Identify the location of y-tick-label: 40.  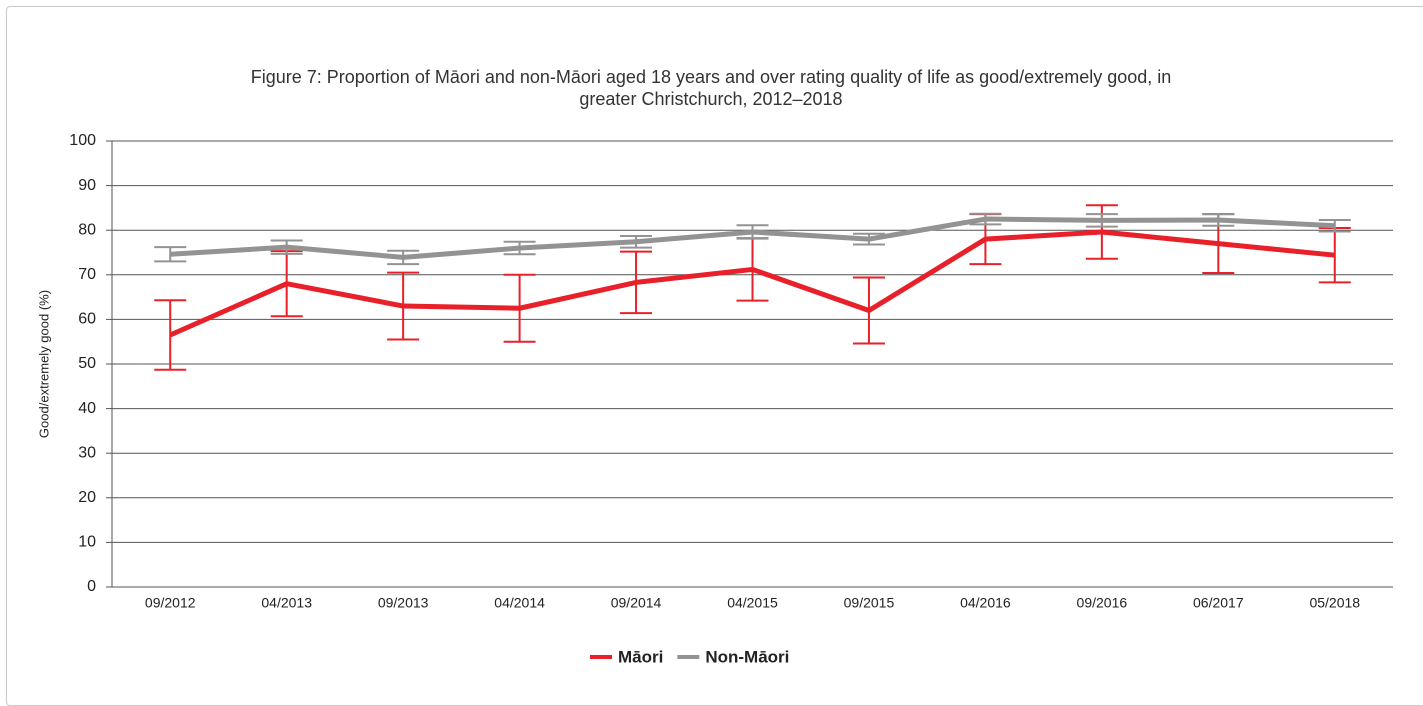
(87, 408).